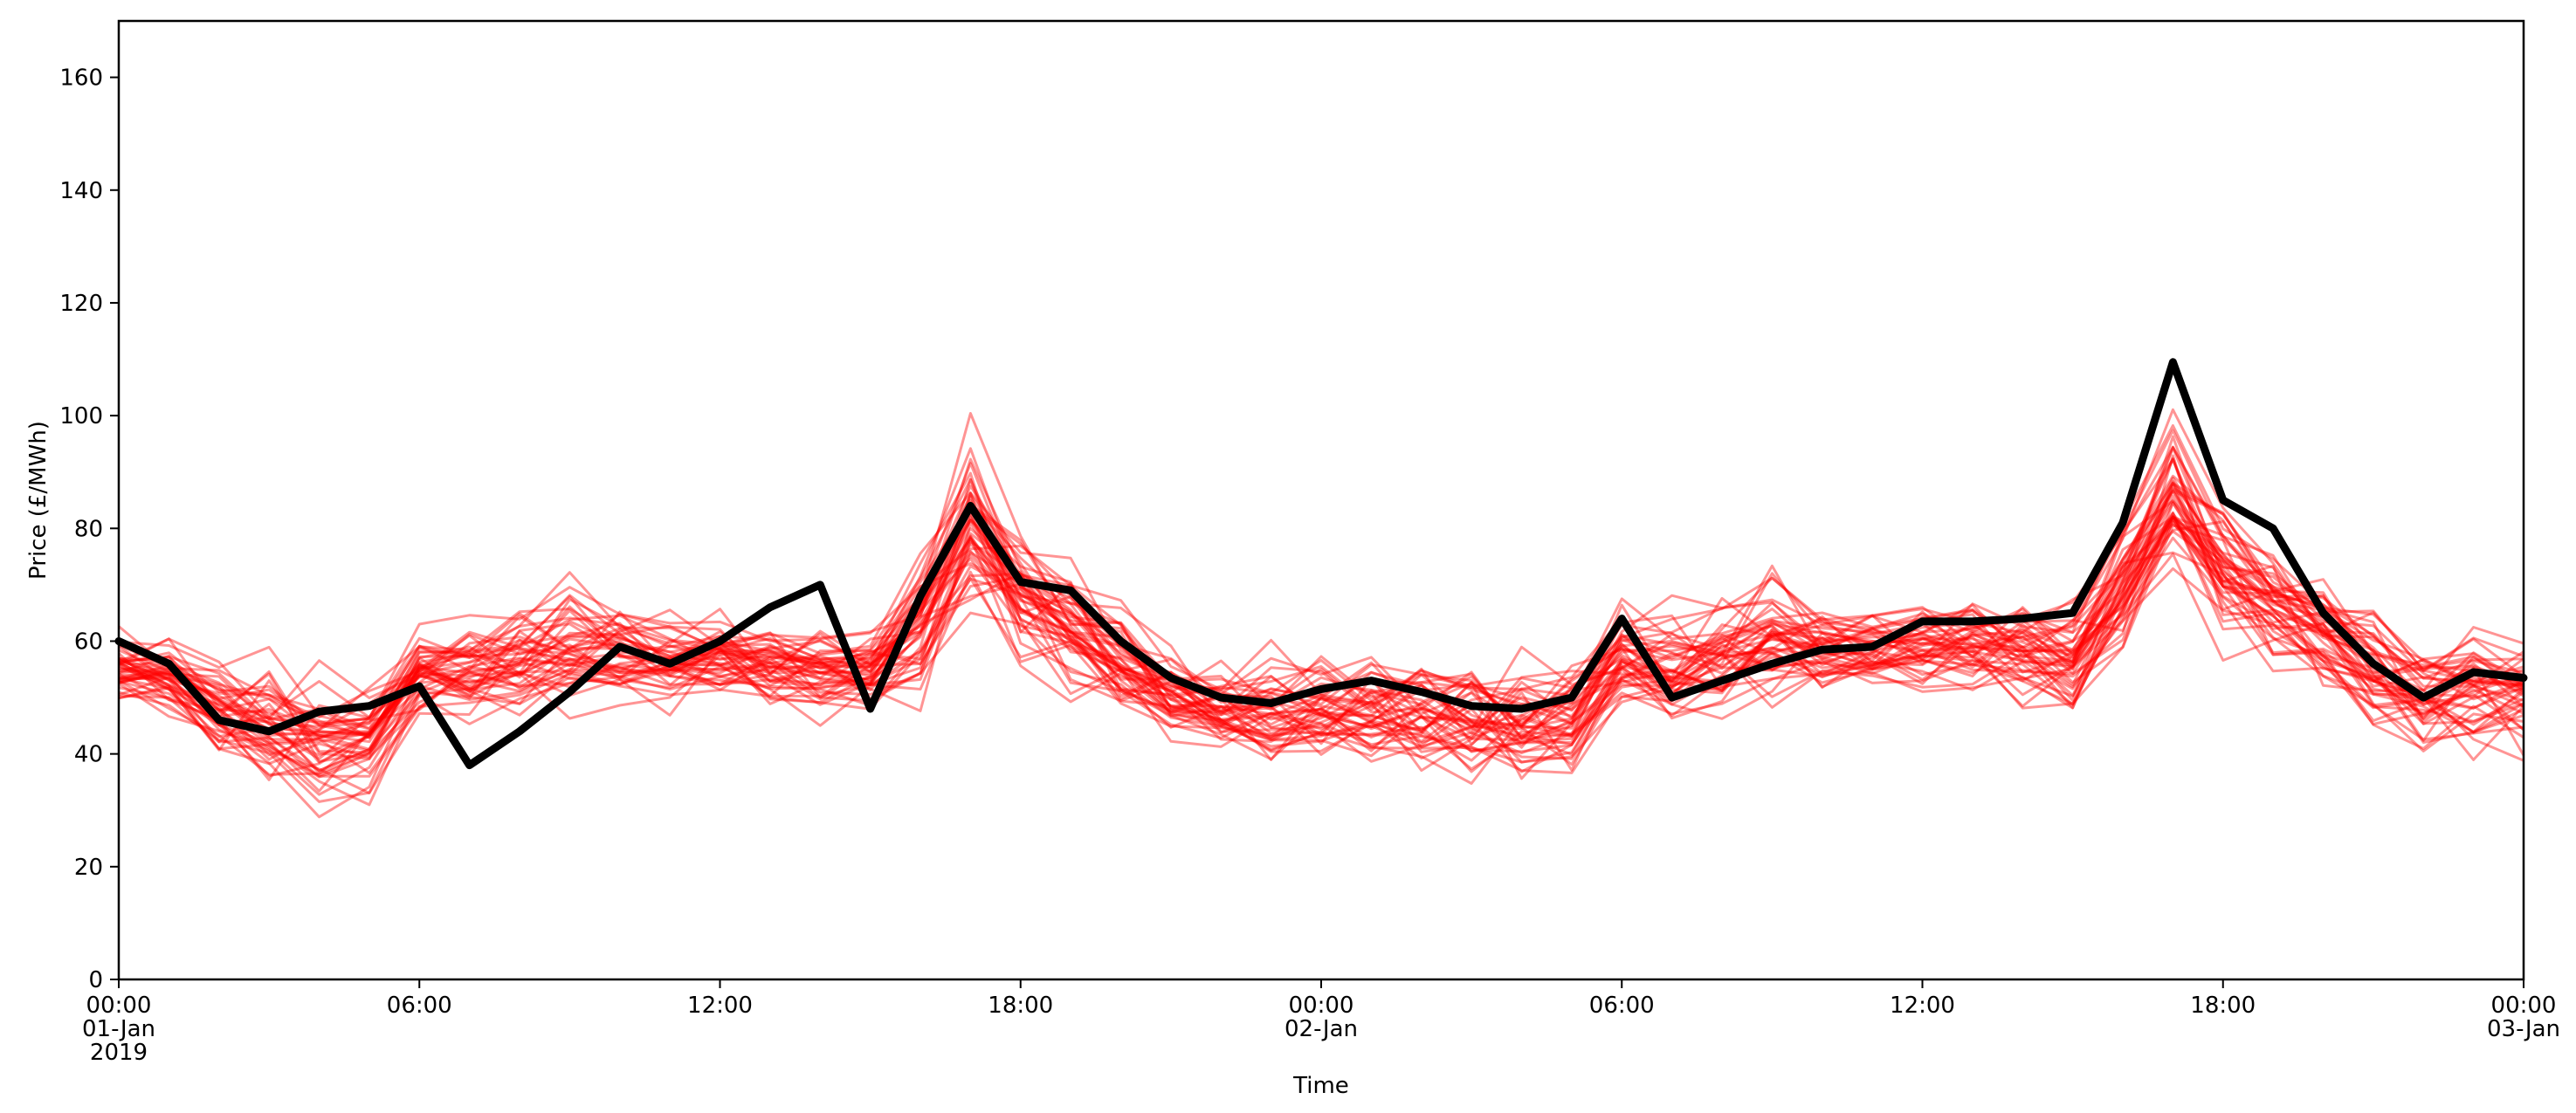 This screenshot has width=2576, height=1113. Describe the element at coordinates (1321, 1029) in the screenshot. I see `x-tick-label-line: 02-Jan` at that location.